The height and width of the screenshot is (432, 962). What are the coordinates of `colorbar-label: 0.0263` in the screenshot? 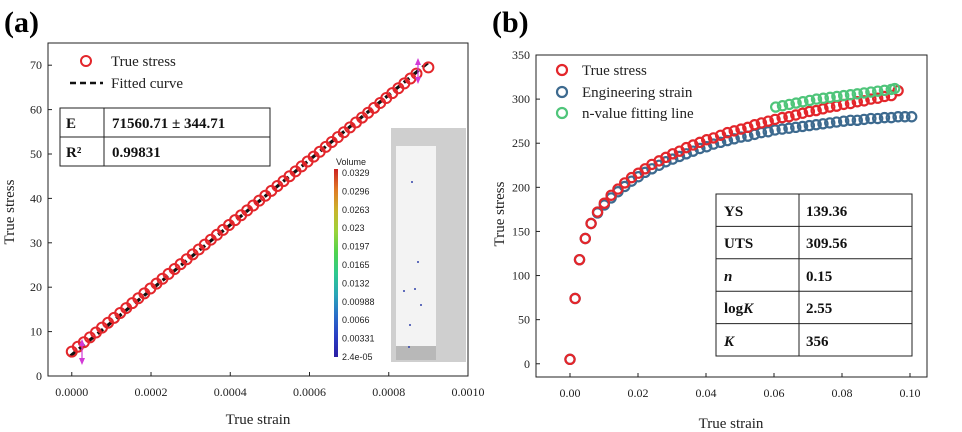 It's located at (356, 210).